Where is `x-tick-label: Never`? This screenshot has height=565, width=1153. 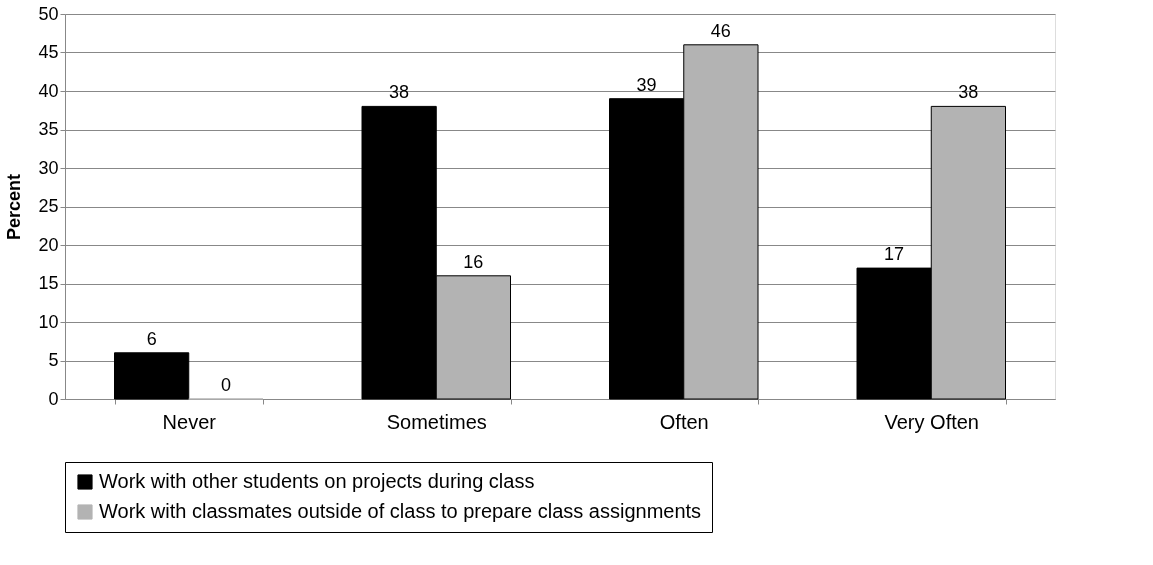 x-tick-label: Never is located at coordinates (189, 421).